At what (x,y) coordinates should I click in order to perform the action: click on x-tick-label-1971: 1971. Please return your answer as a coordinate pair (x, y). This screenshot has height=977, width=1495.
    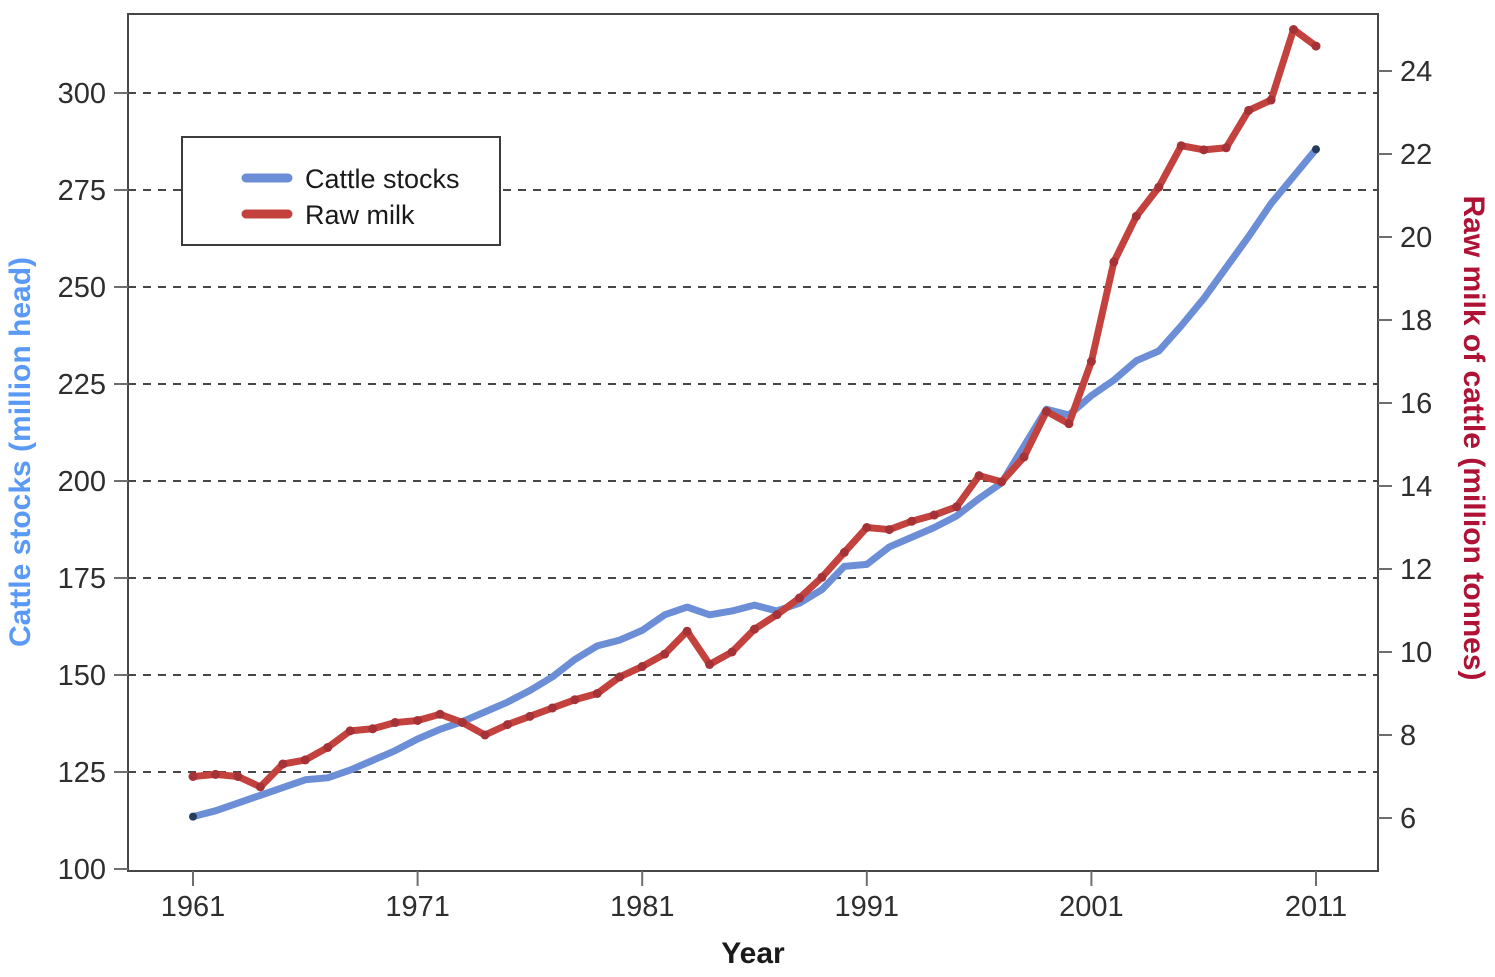
    Looking at the image, I should click on (417, 907).